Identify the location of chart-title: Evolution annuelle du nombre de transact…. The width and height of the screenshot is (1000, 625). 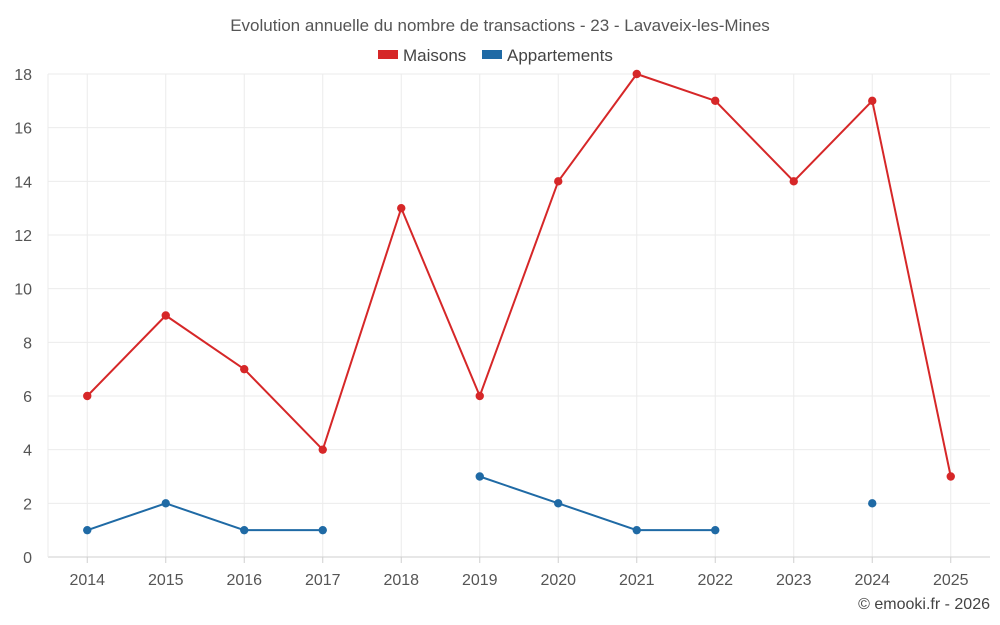
(500, 25).